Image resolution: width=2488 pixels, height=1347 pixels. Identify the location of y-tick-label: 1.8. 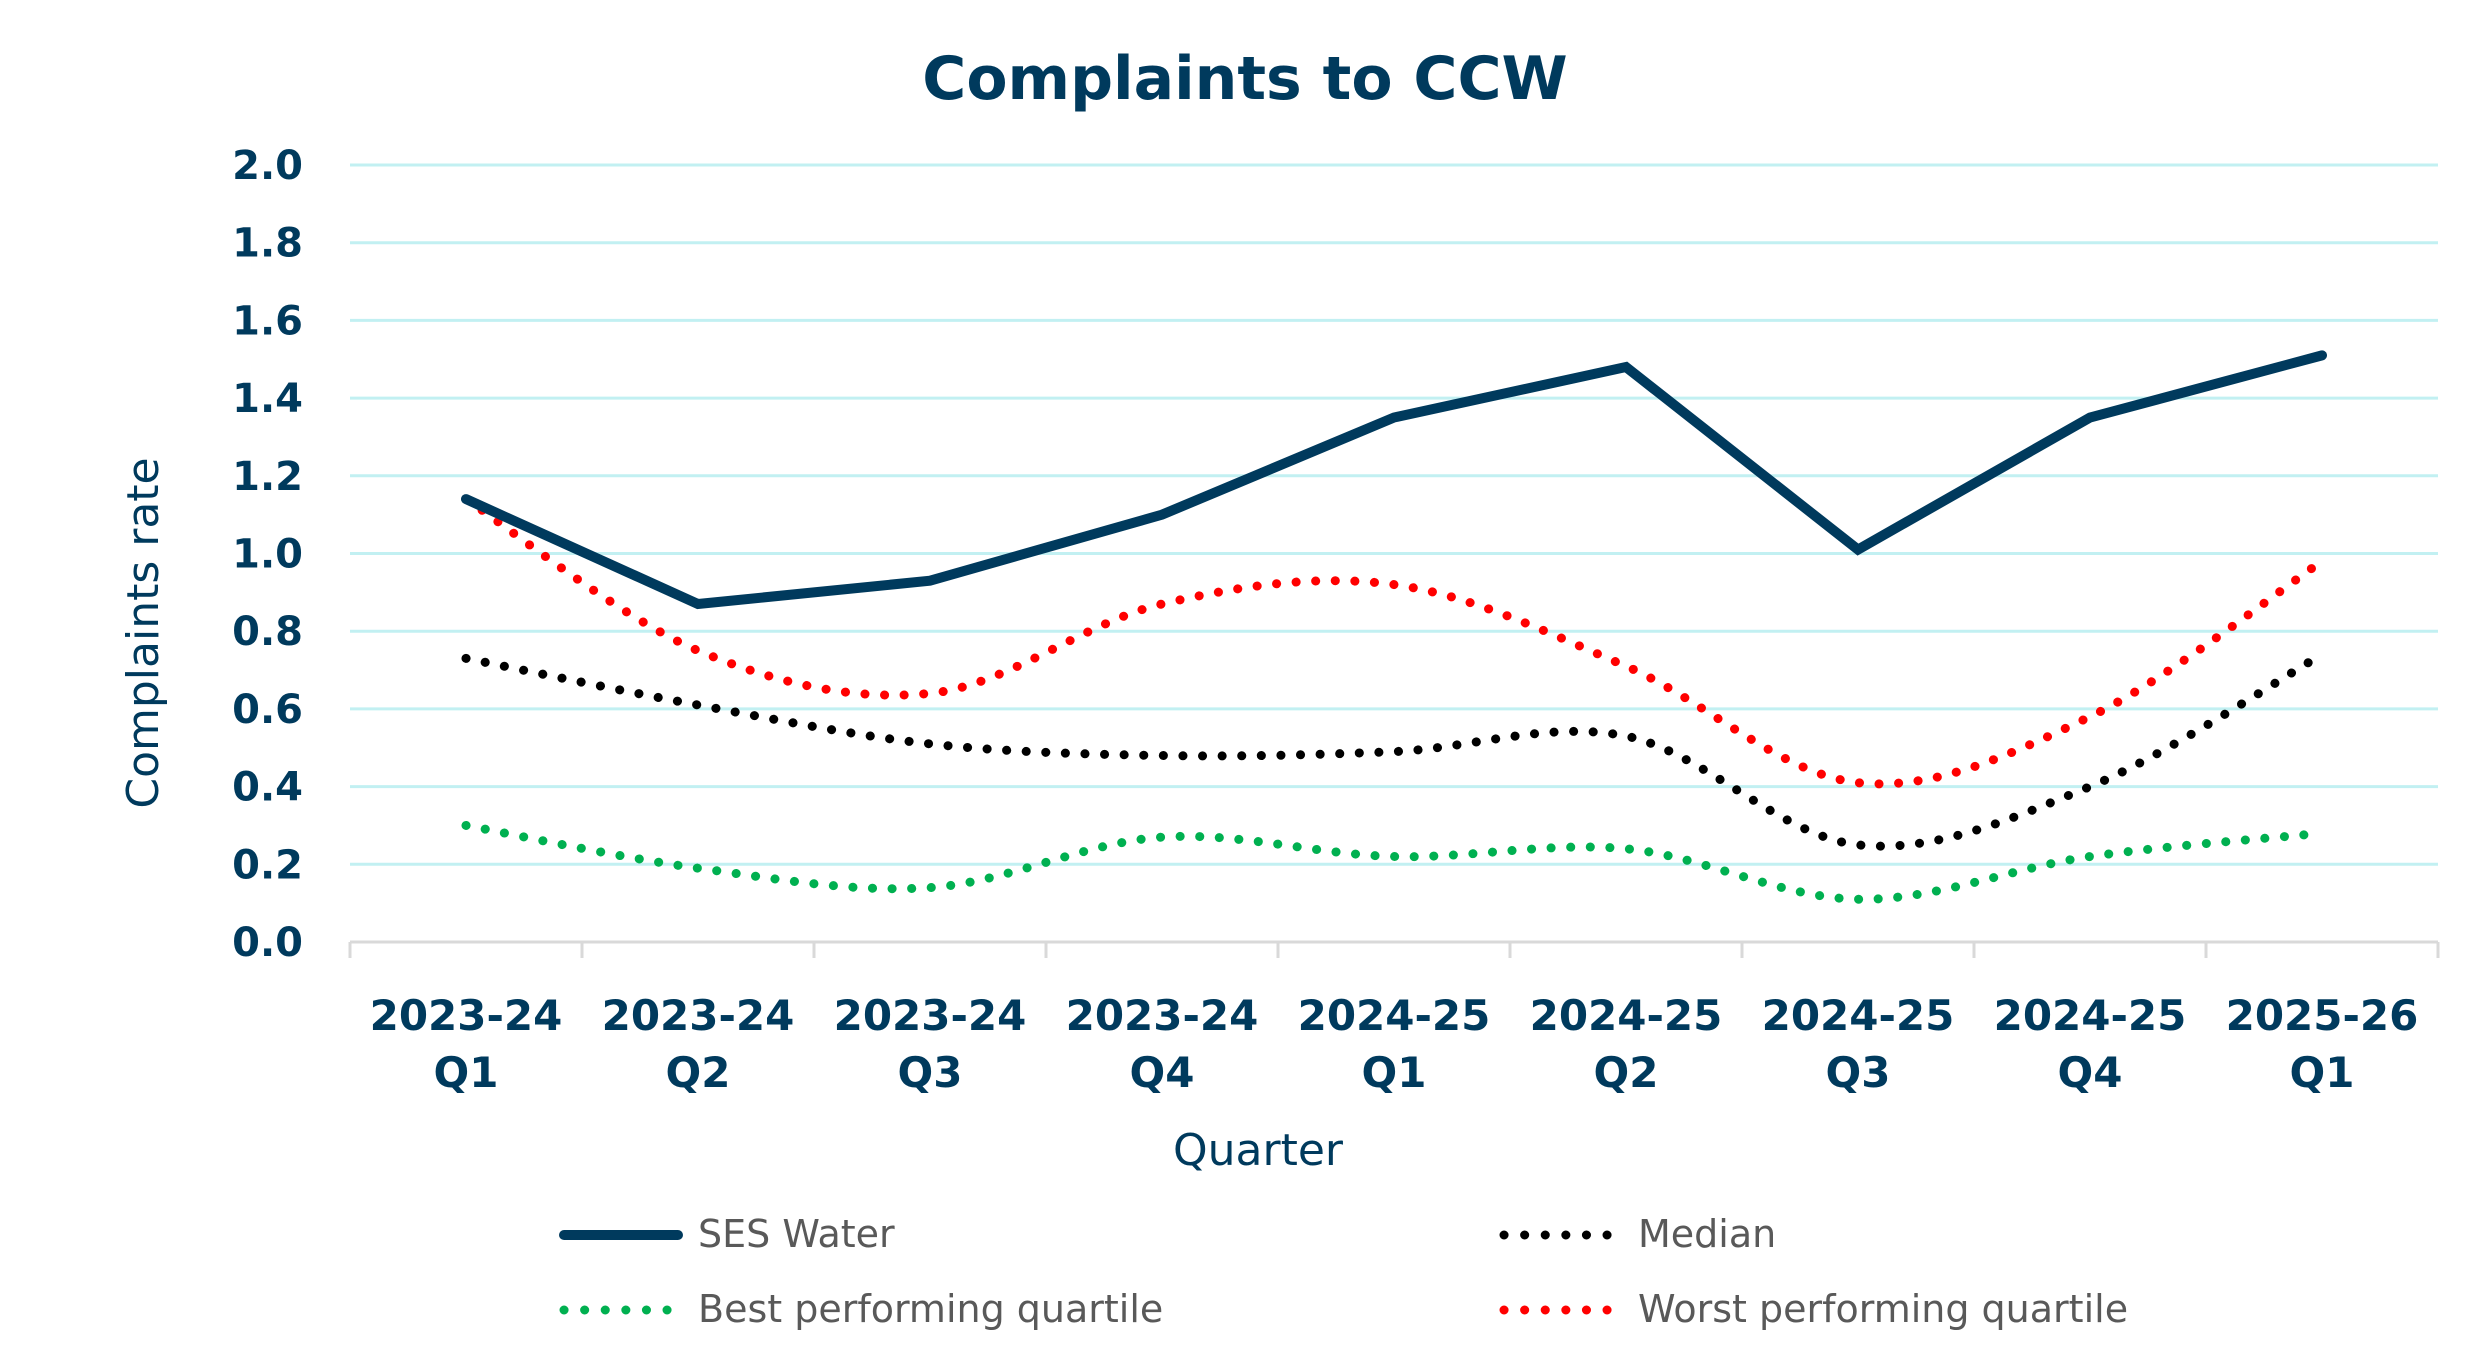
(267, 244).